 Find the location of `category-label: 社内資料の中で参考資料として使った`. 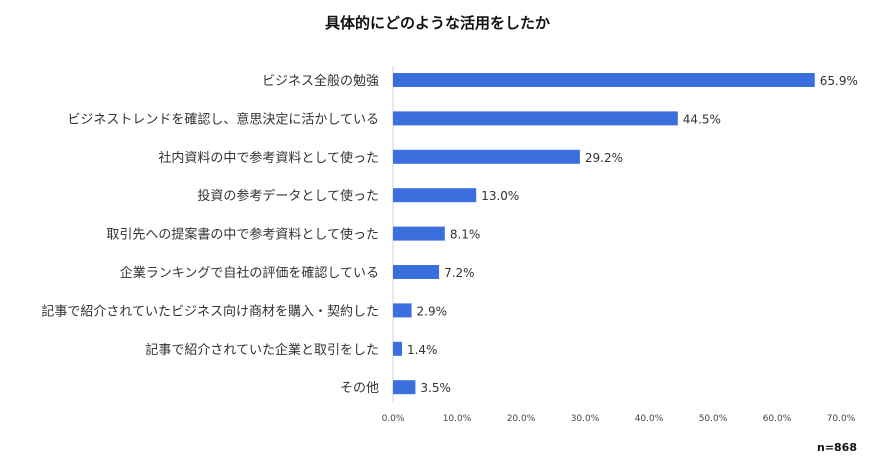

category-label: 社内資料の中で参考資料として使った is located at coordinates (268, 158).